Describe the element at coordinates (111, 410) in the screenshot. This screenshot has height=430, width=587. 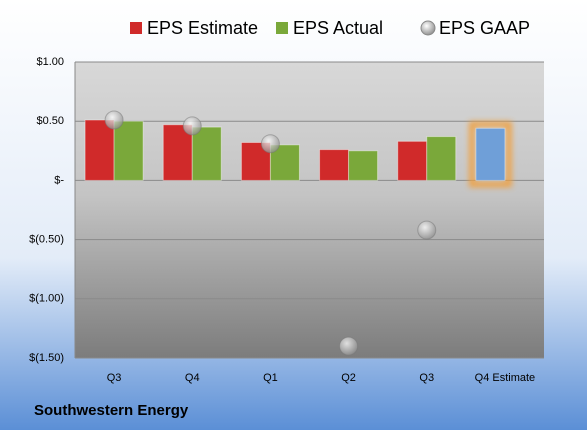
I see `footer: Southwestern Energy` at that location.